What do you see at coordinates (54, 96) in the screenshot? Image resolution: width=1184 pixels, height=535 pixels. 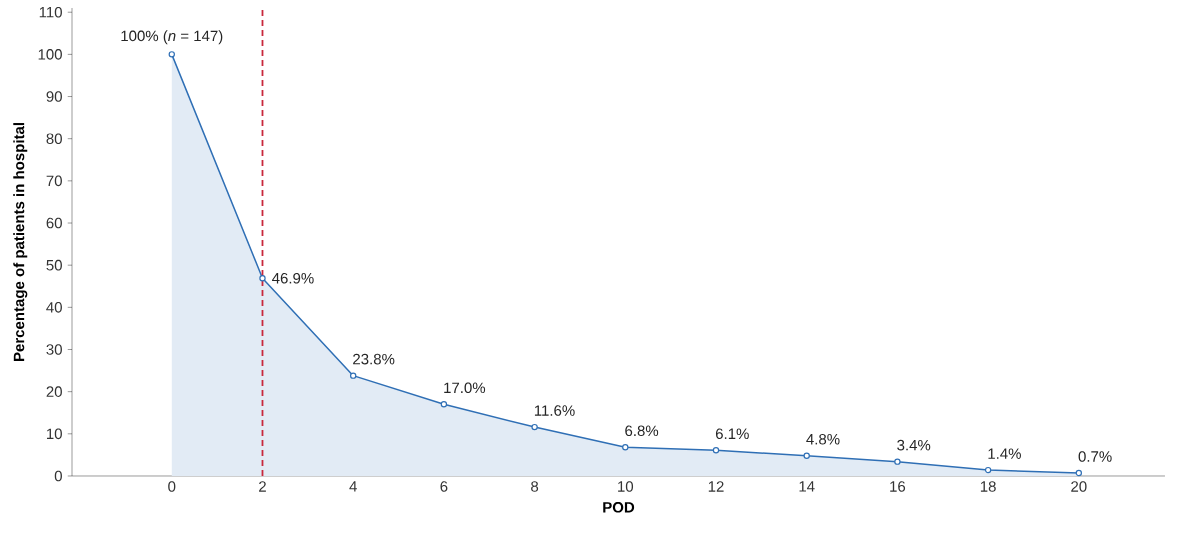 I see `y-tick-label: 90` at bounding box center [54, 96].